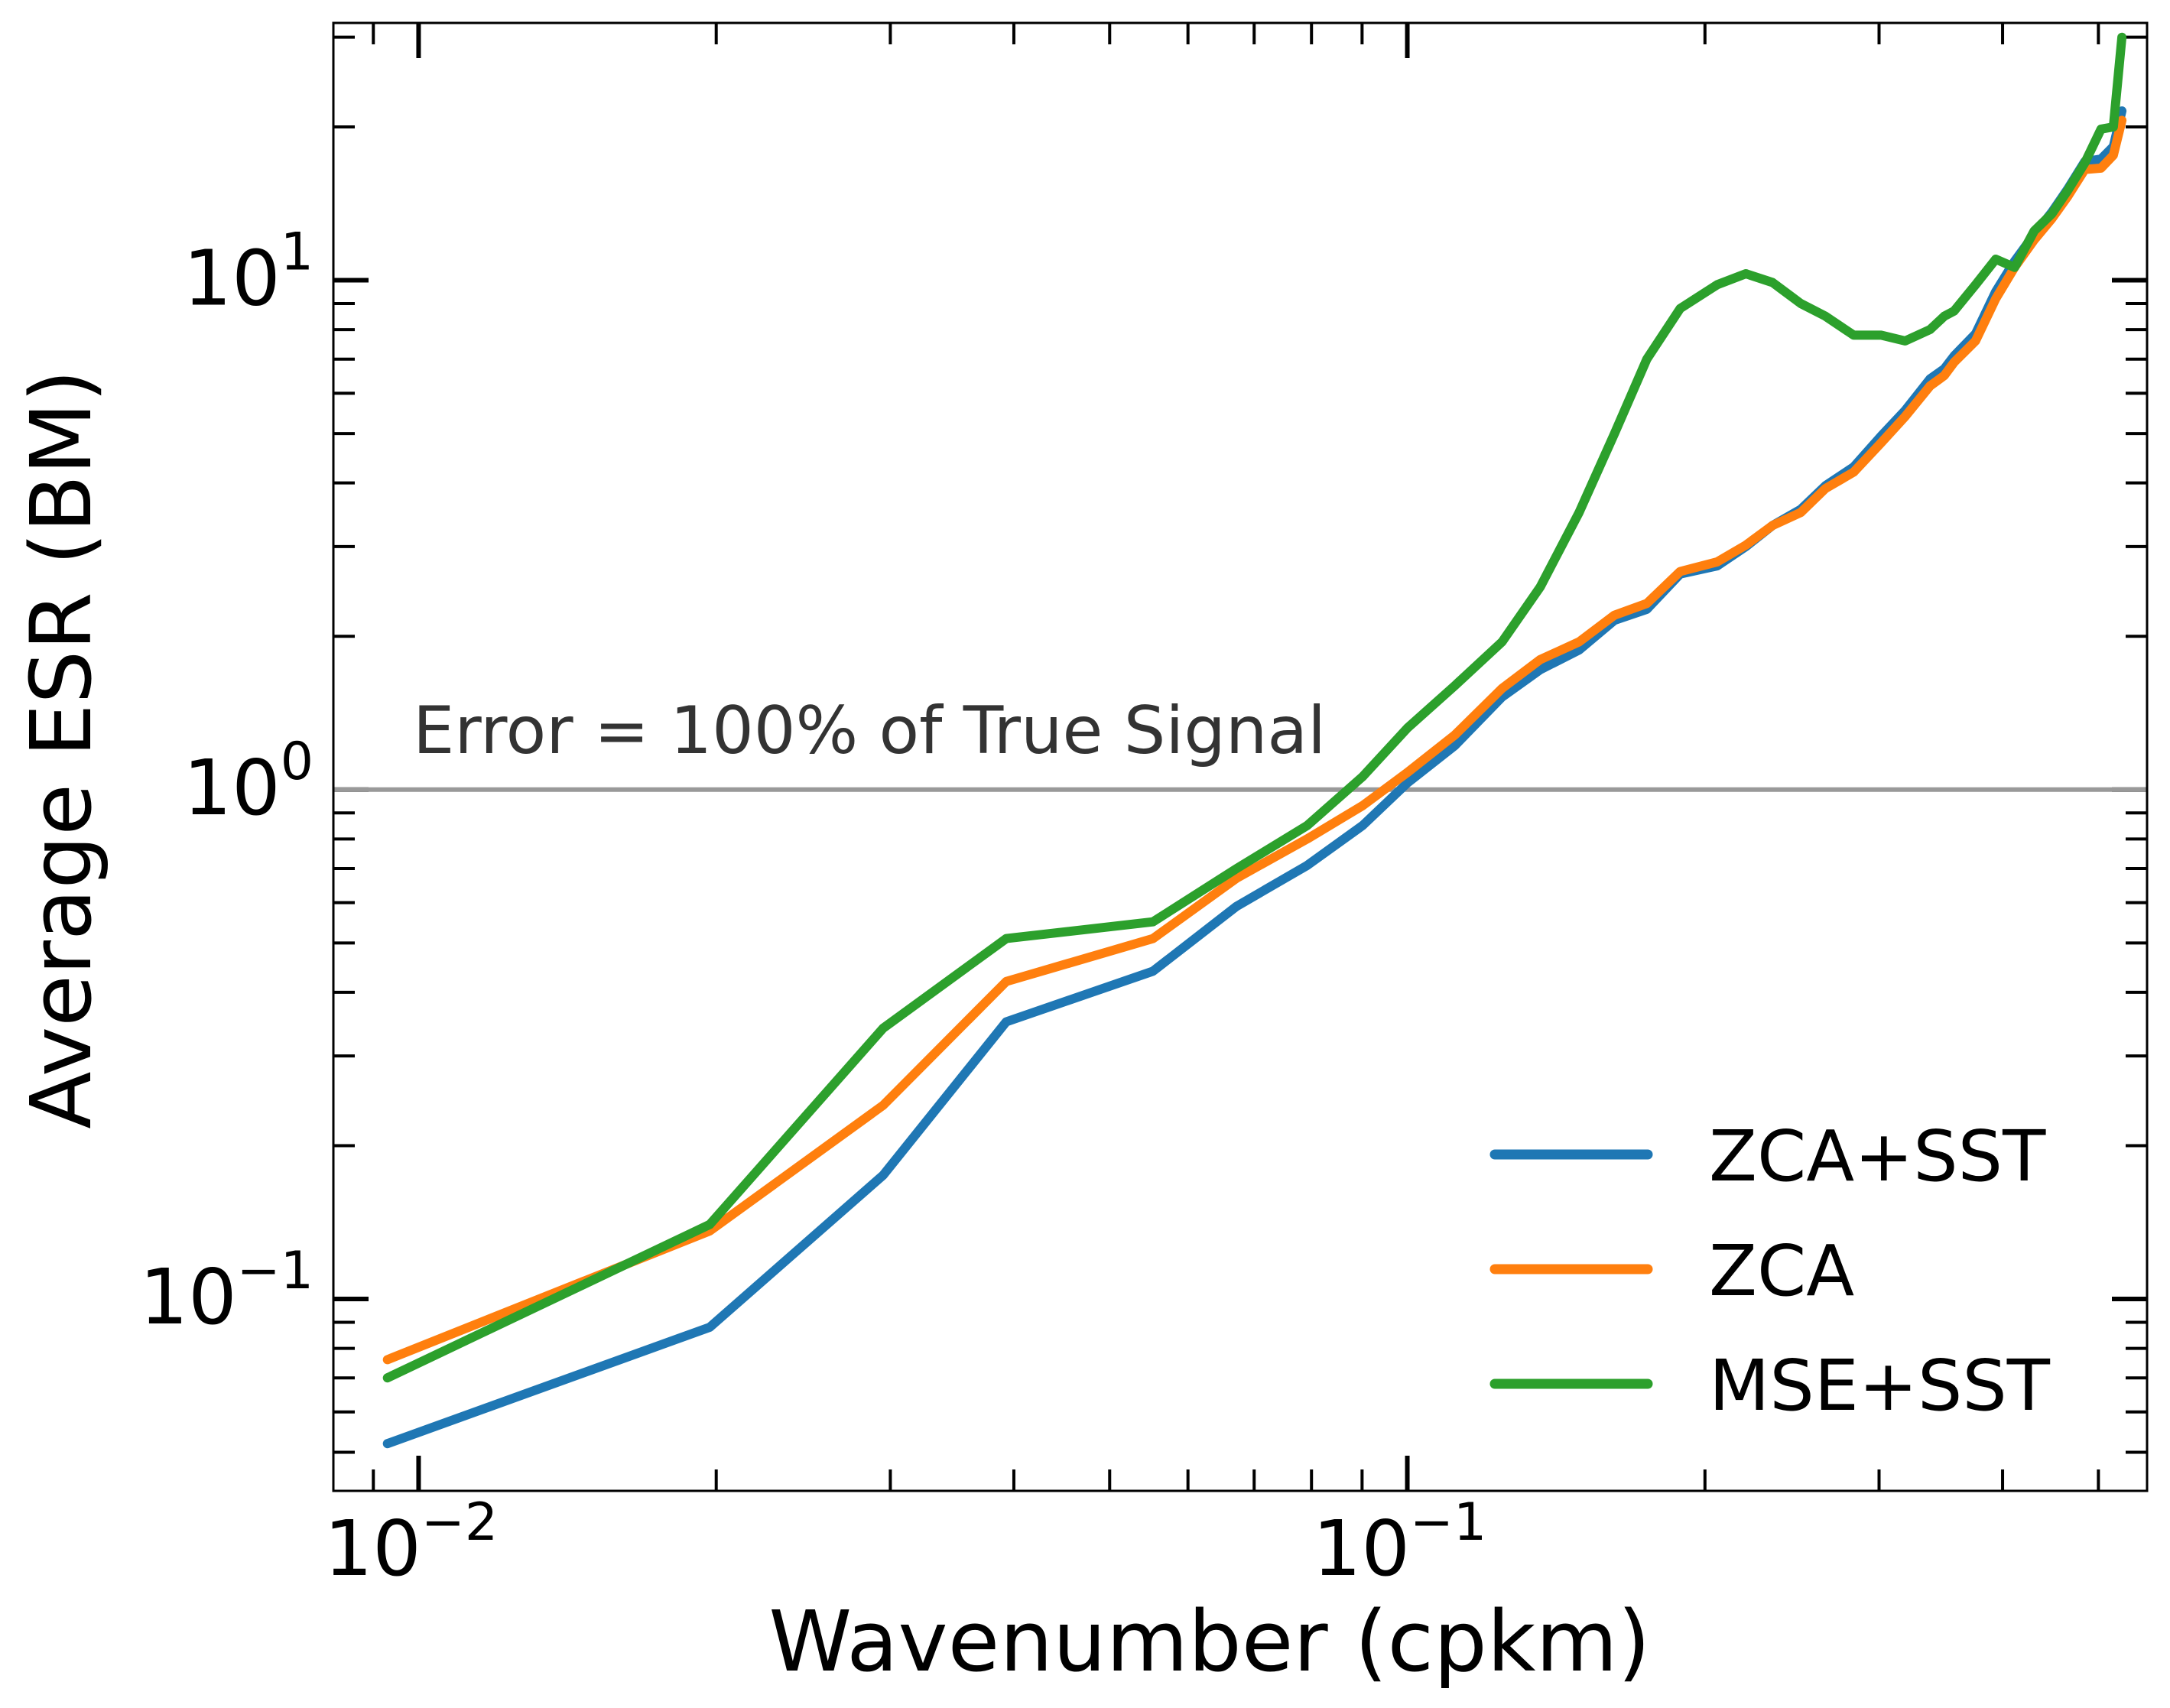  What do you see at coordinates (1400, 1542) in the screenshot?
I see `x-tick-label: 10⁻¹` at bounding box center [1400, 1542].